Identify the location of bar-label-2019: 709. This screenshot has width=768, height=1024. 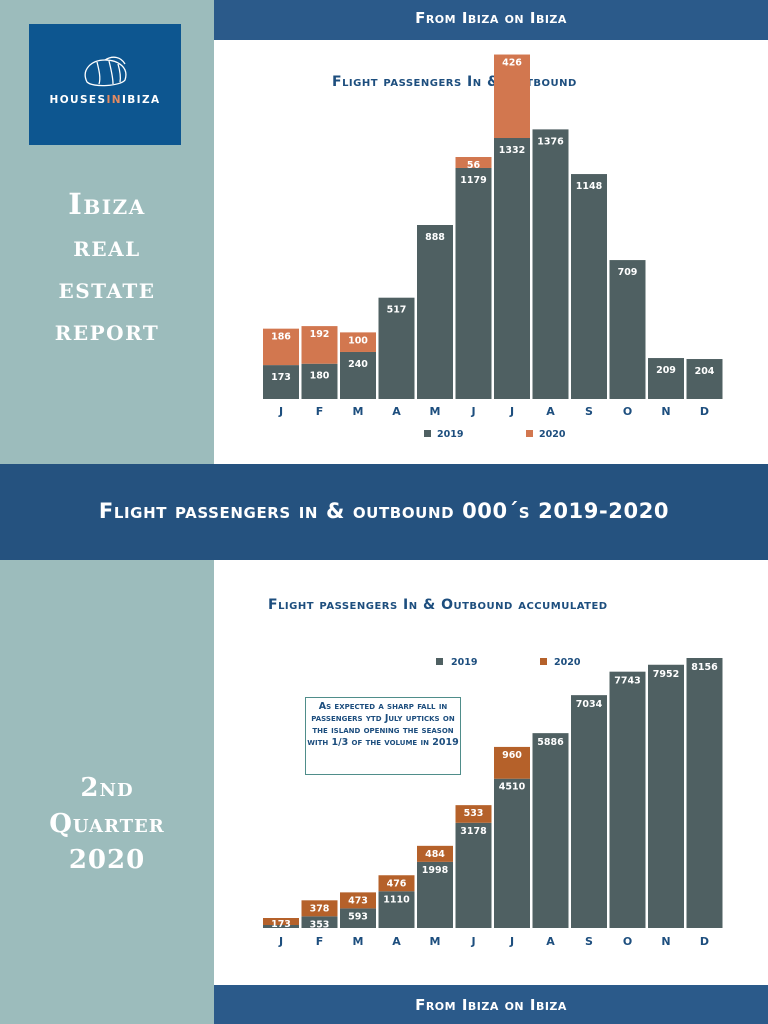
(628, 272).